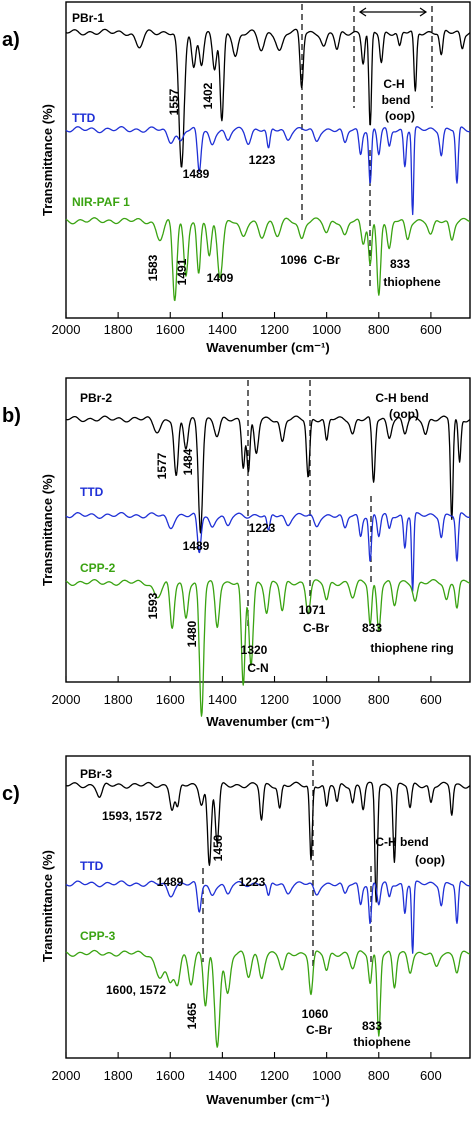  I want to click on panel-b-tick-label: 1800, so click(118, 699).